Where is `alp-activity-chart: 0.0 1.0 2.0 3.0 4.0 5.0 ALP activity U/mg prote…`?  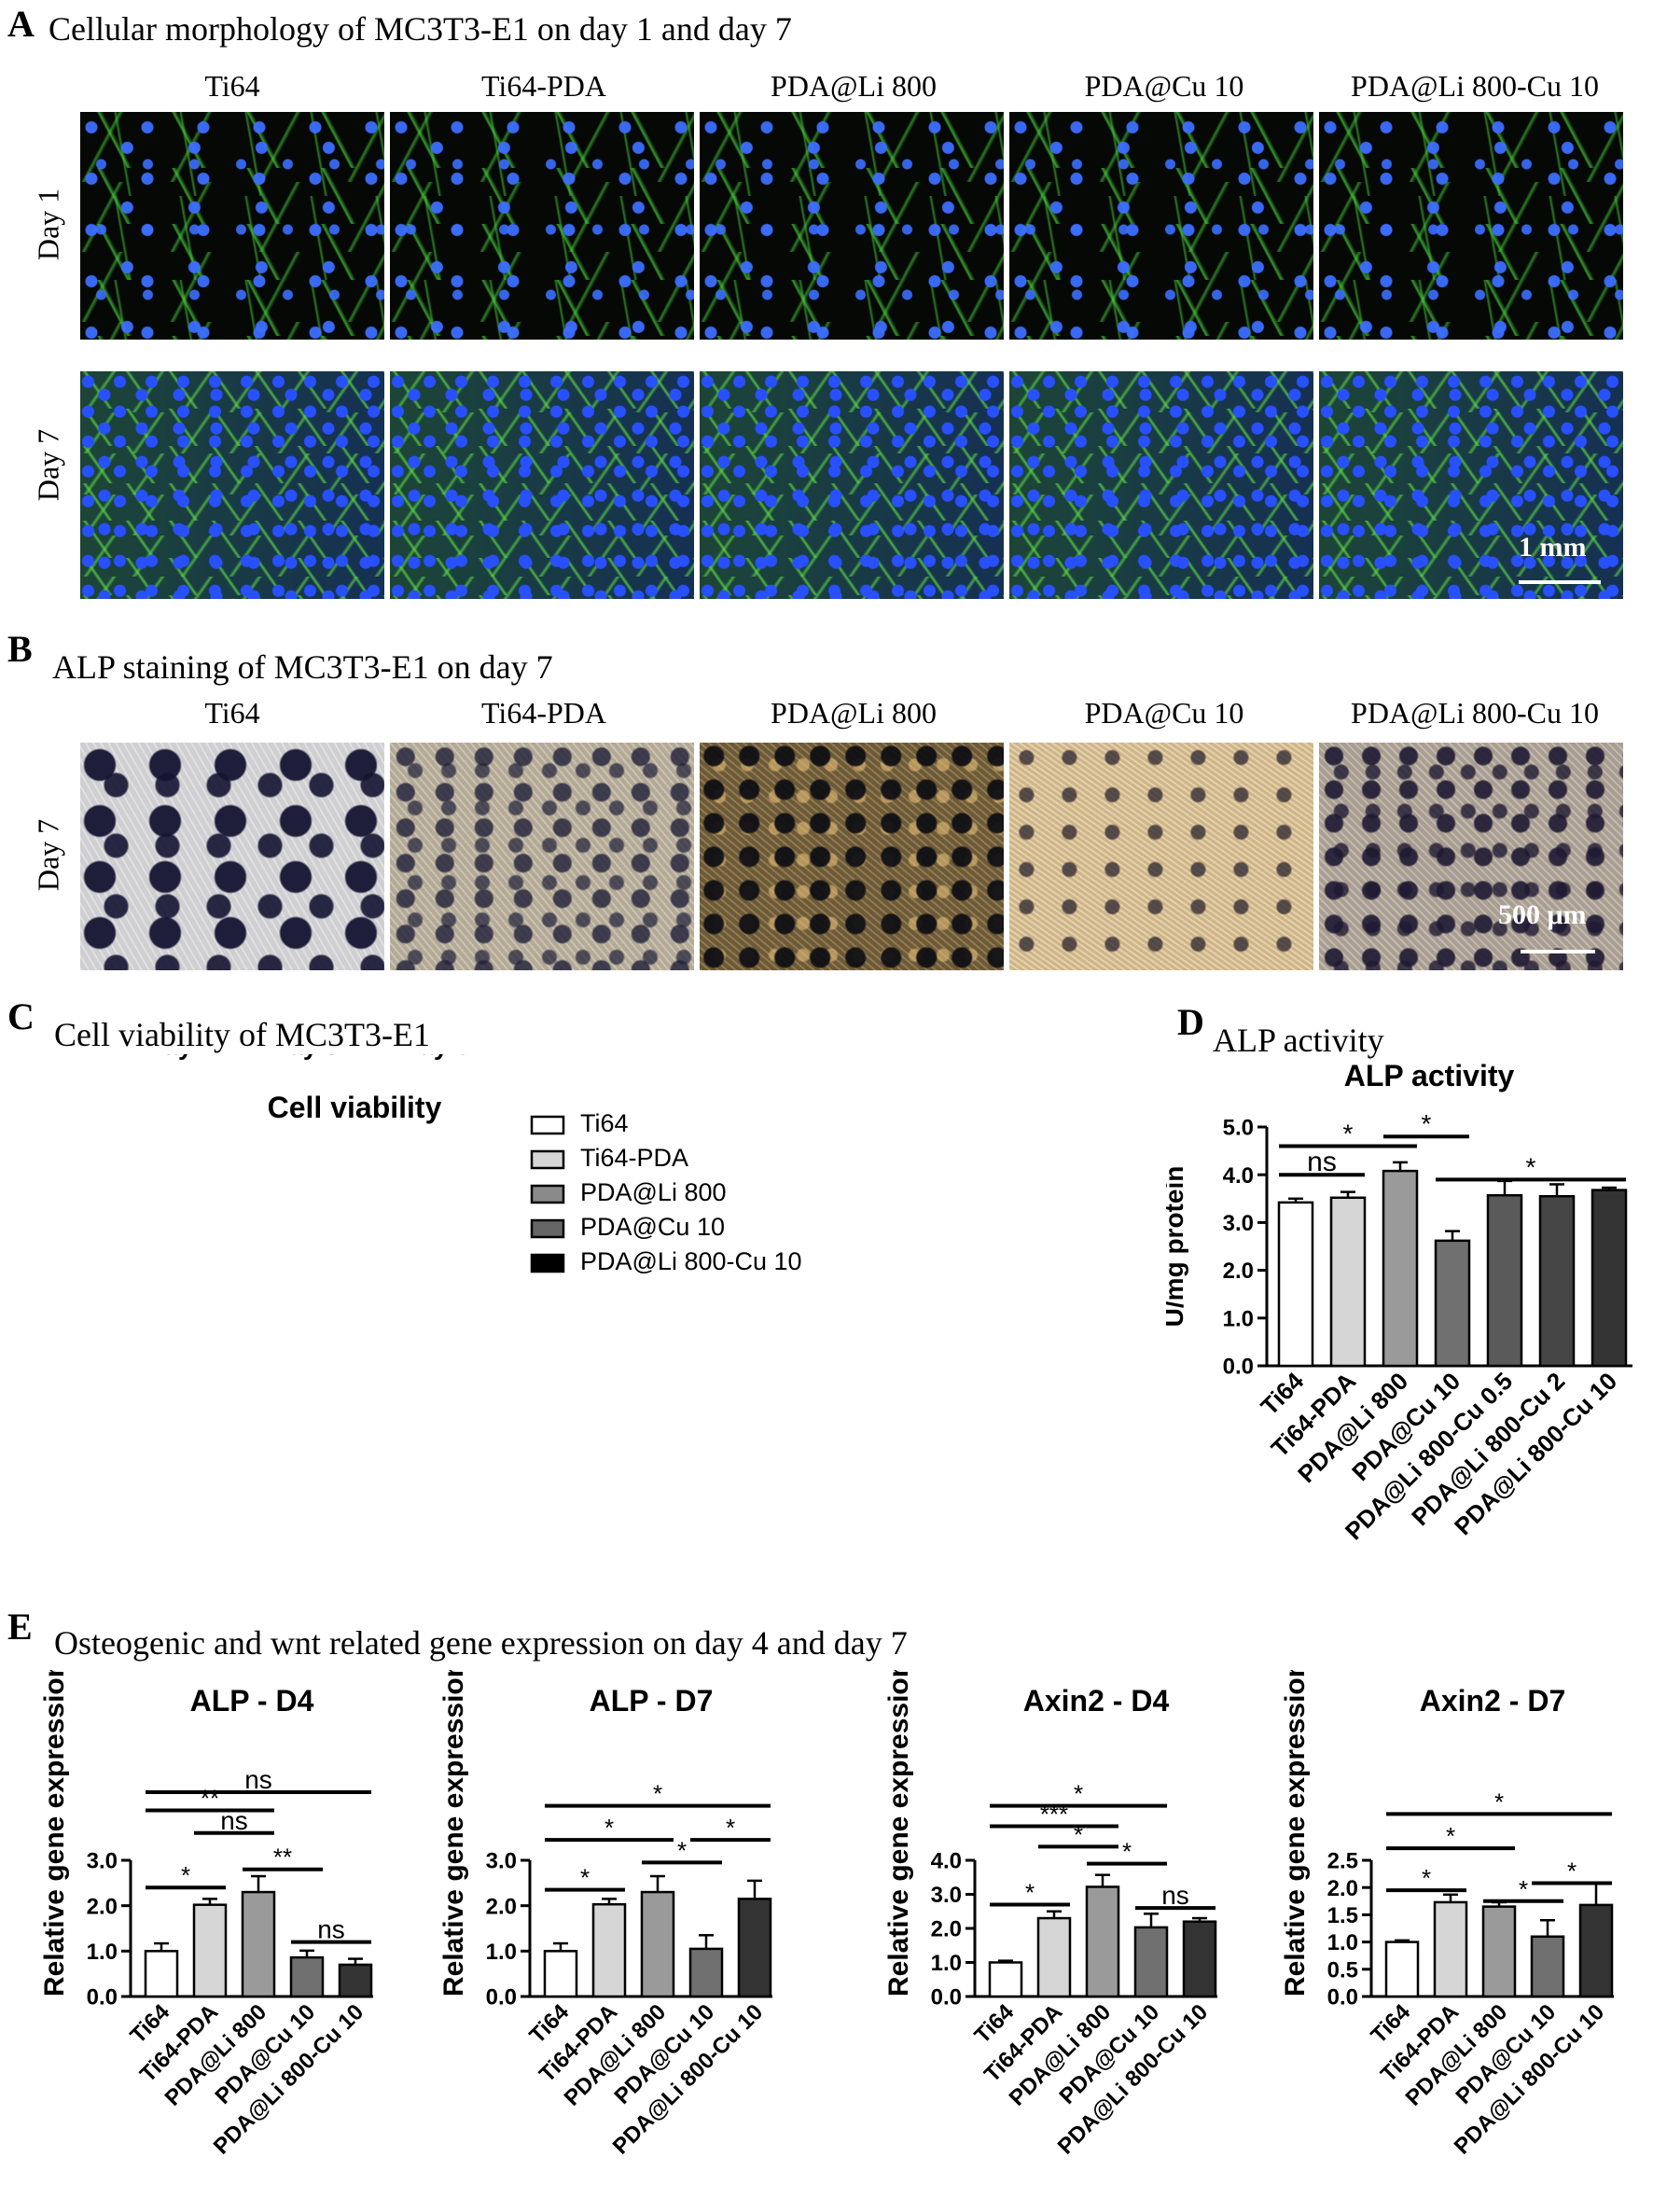 alp-activity-chart: 0.0 1.0 2.0 3.0 4.0 5.0 ALP activity U/mg prote… is located at coordinates (1399, 1302).